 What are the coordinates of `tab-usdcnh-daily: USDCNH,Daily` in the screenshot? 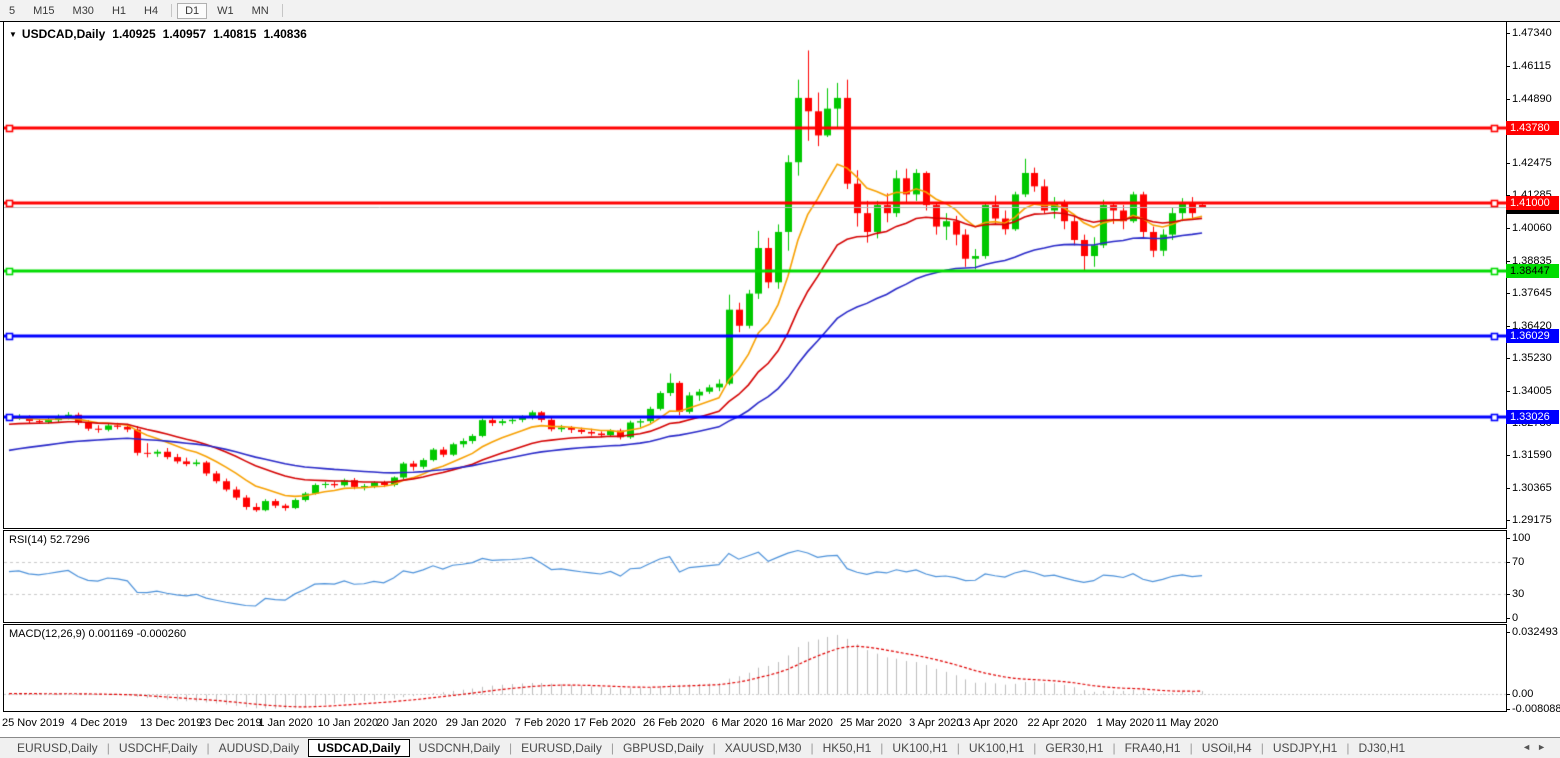 It's located at (459, 748).